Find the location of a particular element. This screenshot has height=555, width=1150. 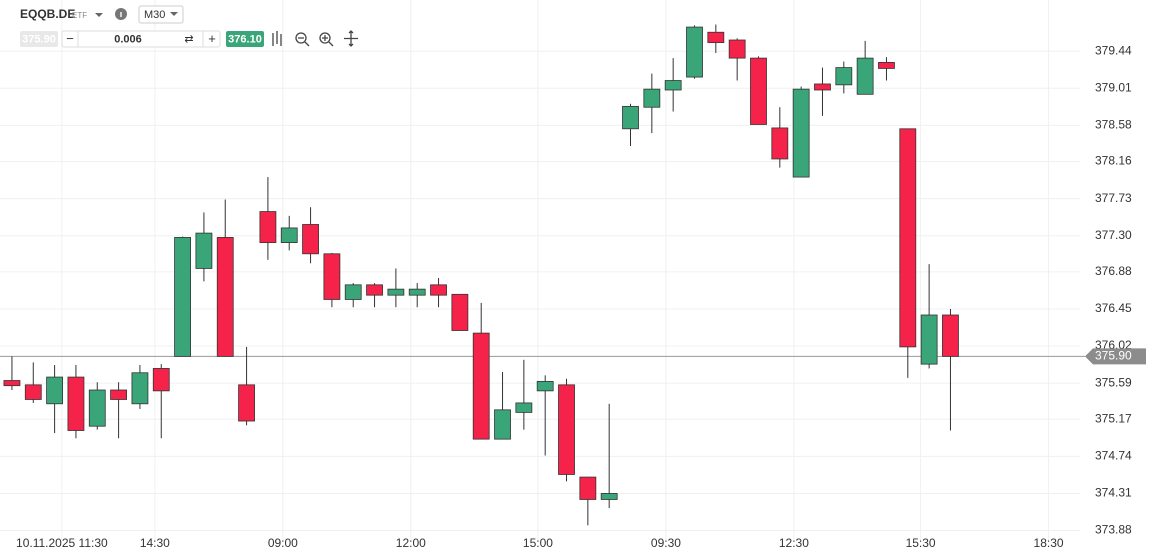

x-tick-label: 10.11.2025 11:30 is located at coordinates (62, 543).